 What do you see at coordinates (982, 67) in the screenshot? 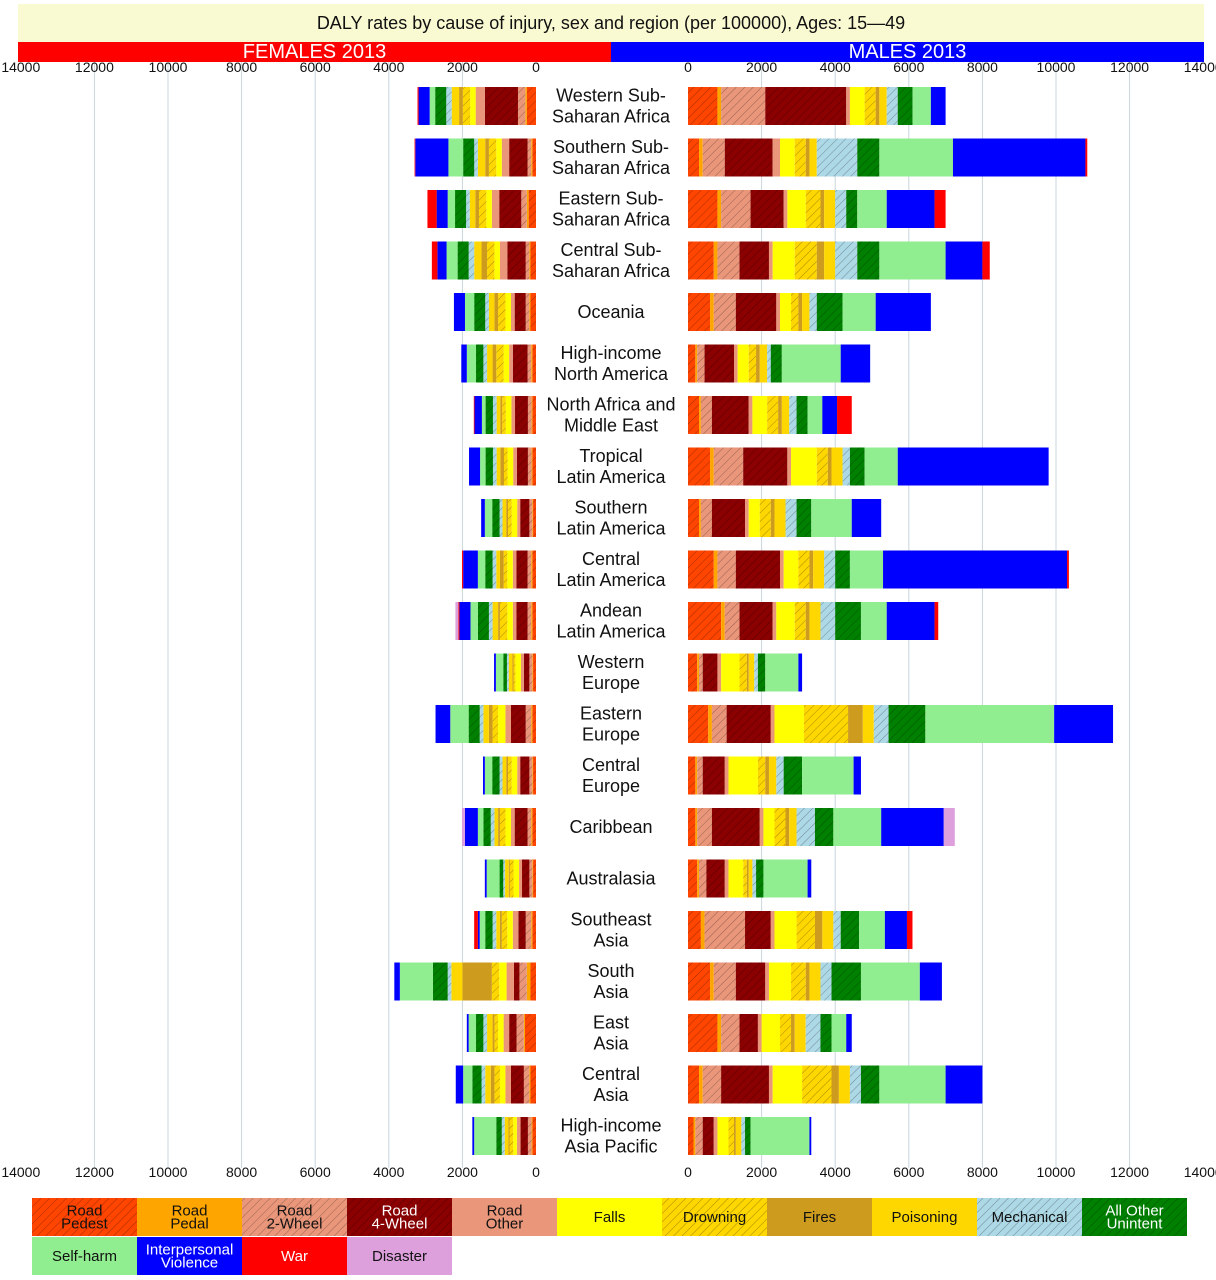
I see `male-tick-label: 8000` at bounding box center [982, 67].